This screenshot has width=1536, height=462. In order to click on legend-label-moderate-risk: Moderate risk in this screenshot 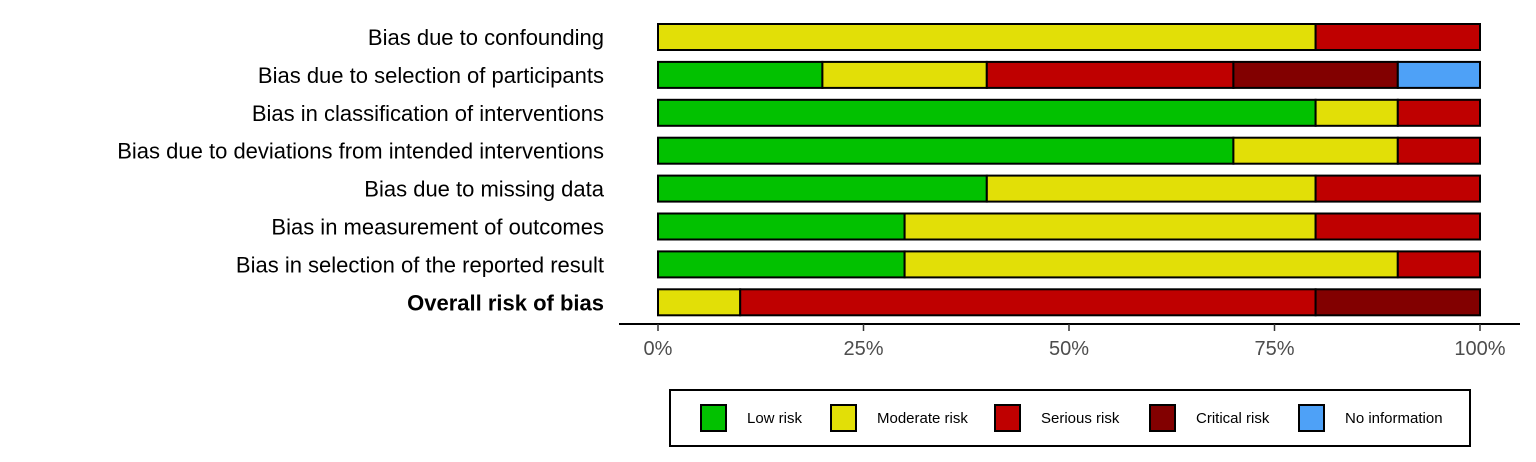, I will do `click(922, 418)`.